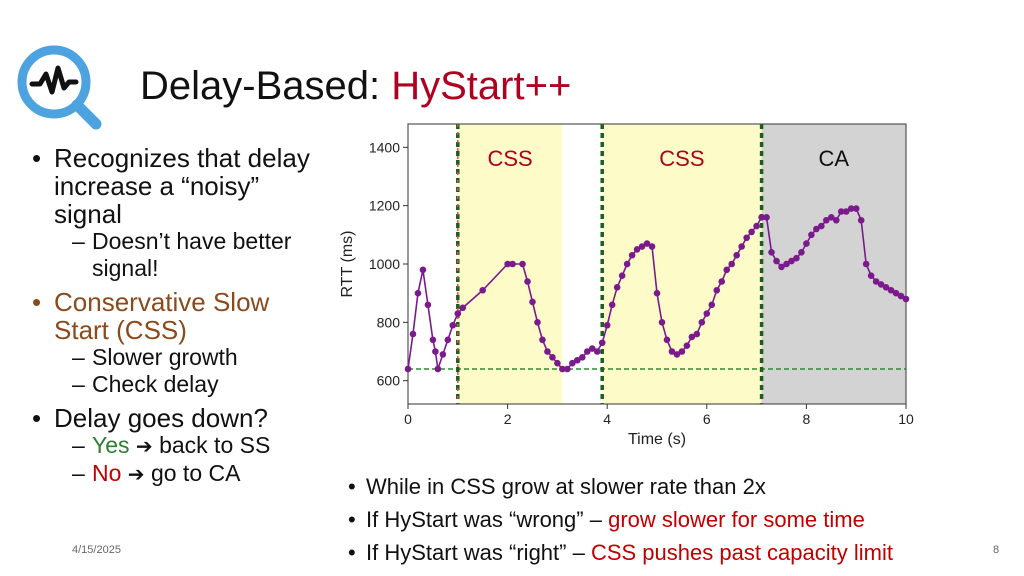  What do you see at coordinates (180, 418) in the screenshot?
I see `bullet-delay-down: Delay goes down?` at bounding box center [180, 418].